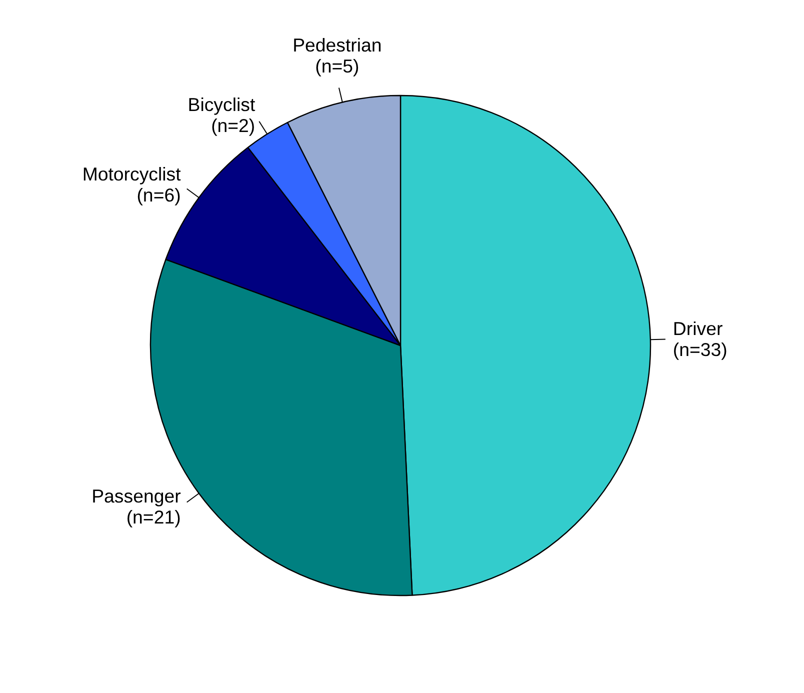 The width and height of the screenshot is (804, 693). Describe the element at coordinates (158, 195) in the screenshot. I see `data-label: (n=6)` at that location.